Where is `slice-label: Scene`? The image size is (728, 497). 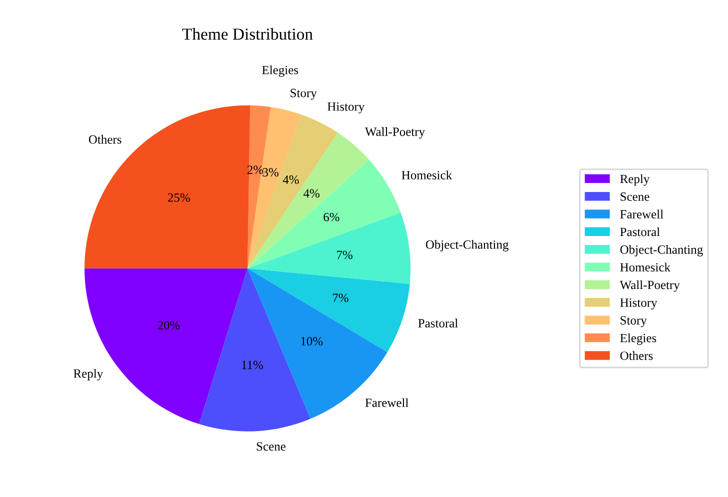 slice-label: Scene is located at coordinates (271, 446).